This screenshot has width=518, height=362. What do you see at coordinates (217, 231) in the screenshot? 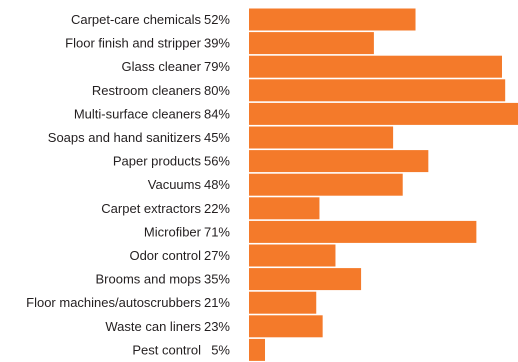
I see `value-label-microfiber: 71%` at bounding box center [217, 231].